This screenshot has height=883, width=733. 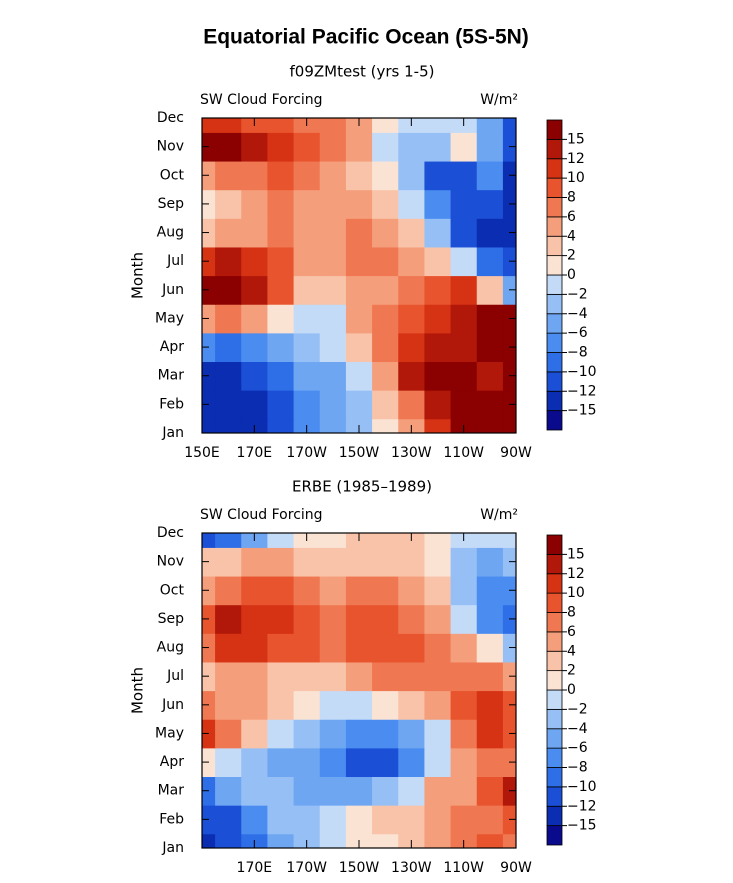 I want to click on colorbar-label: −4, so click(x=577, y=729).